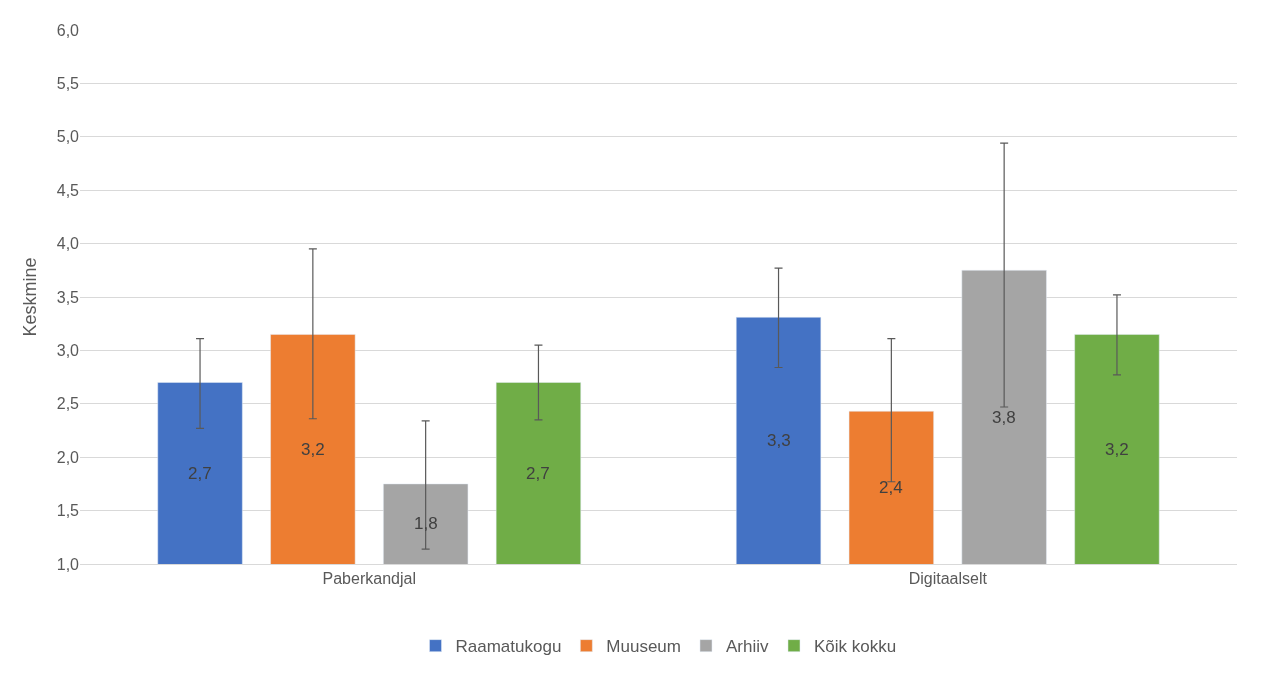  Describe the element at coordinates (68, 404) in the screenshot. I see `y-tick-label: 2,5` at that location.